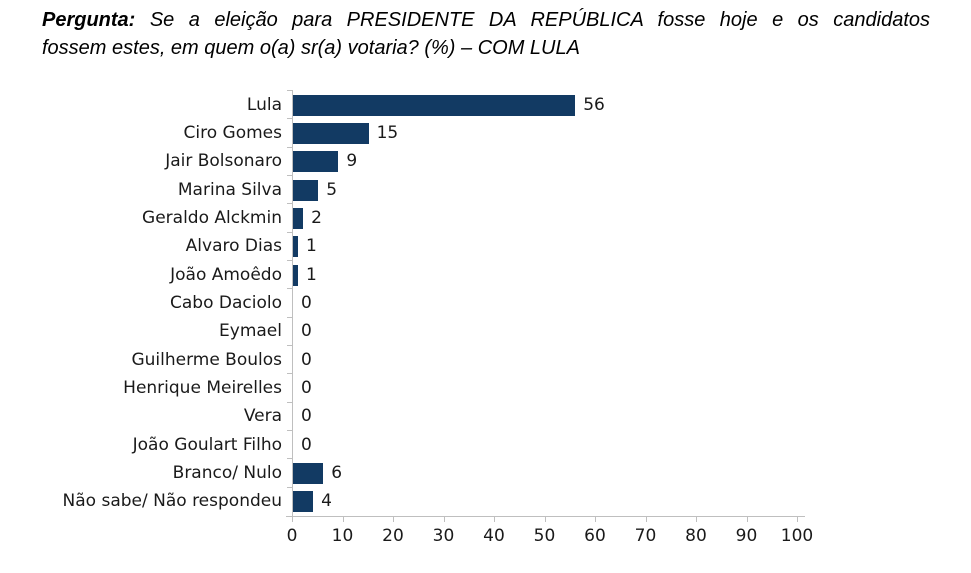 This screenshot has width=971, height=573. Describe the element at coordinates (326, 501) in the screenshot. I see `value-label: 4` at that location.